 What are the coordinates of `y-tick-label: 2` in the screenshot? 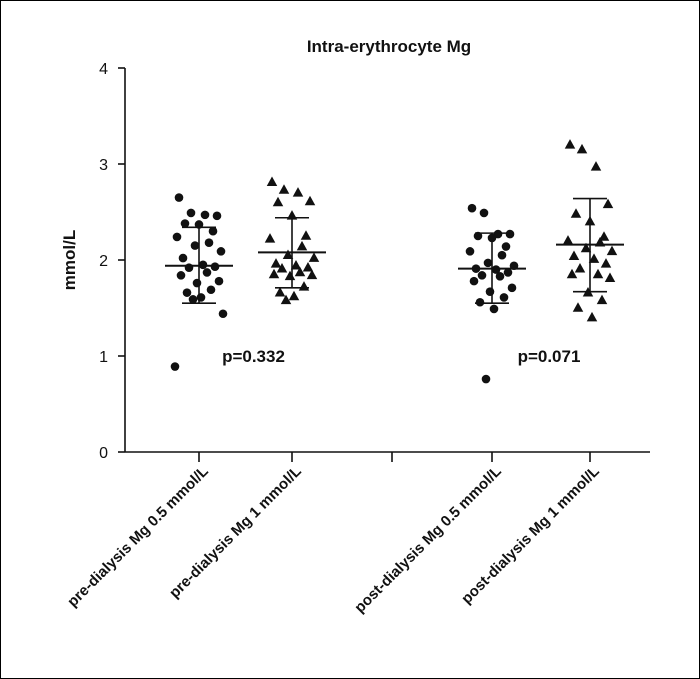 It's located at (103, 261).